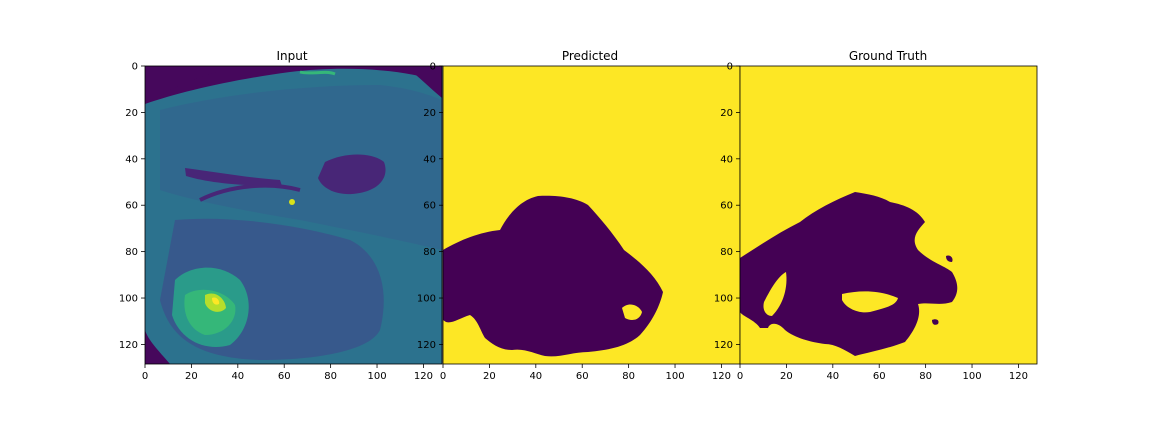 This screenshot has width=1152, height=432. What do you see at coordinates (291, 56) in the screenshot?
I see `panel-title-input: Input` at bounding box center [291, 56].